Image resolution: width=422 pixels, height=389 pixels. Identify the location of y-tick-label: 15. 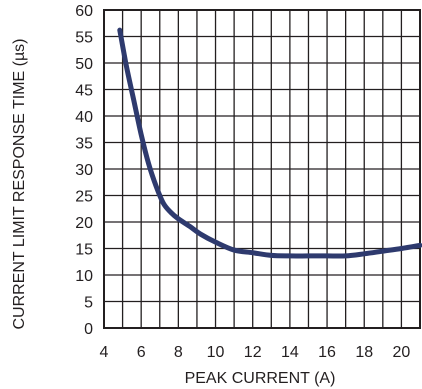
(84, 250).